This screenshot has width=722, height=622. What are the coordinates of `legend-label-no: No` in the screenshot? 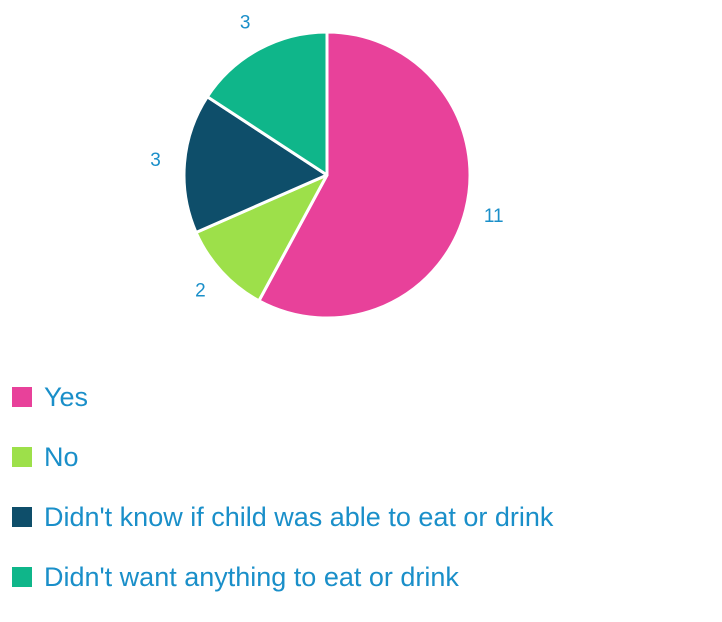 It's located at (61, 456).